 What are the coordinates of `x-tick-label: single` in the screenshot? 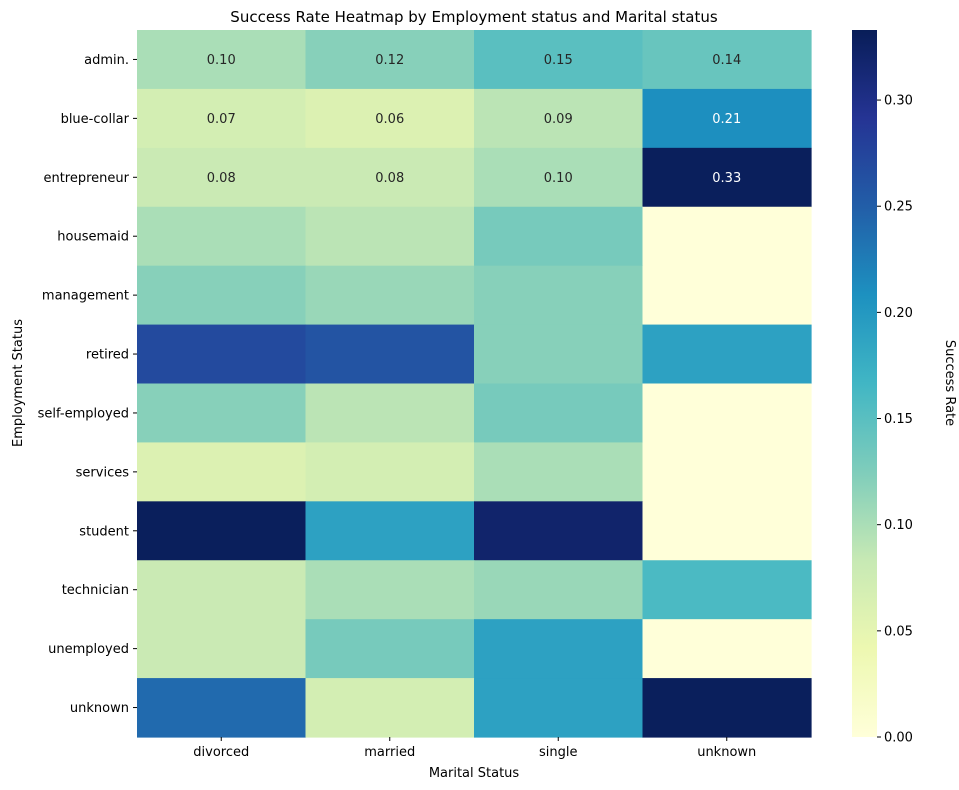 It's located at (558, 752).